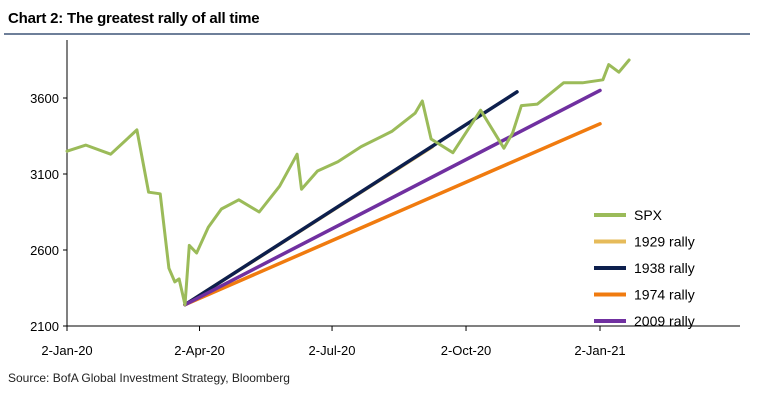 This screenshot has height=400, width=760. I want to click on x-tick-label: 2-Oct-20, so click(466, 350).